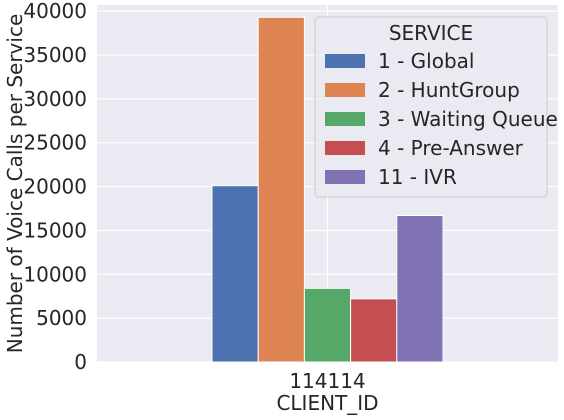 This screenshot has height=420, width=564. I want to click on bar-11-ivr, so click(420, 289).